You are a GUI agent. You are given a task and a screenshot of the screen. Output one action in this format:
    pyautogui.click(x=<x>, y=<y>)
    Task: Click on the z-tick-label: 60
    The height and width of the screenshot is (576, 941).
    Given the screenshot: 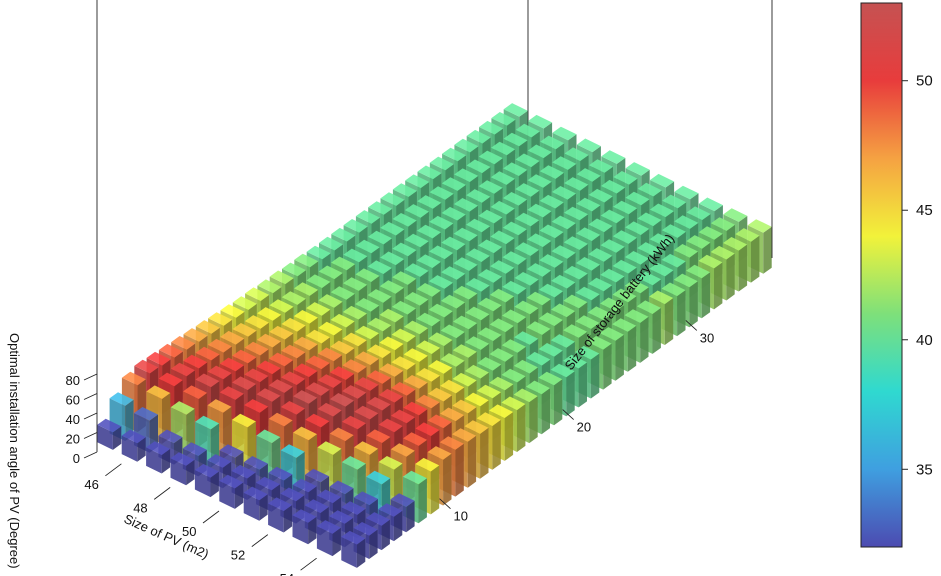 What is the action you would take?
    pyautogui.click(x=73, y=400)
    